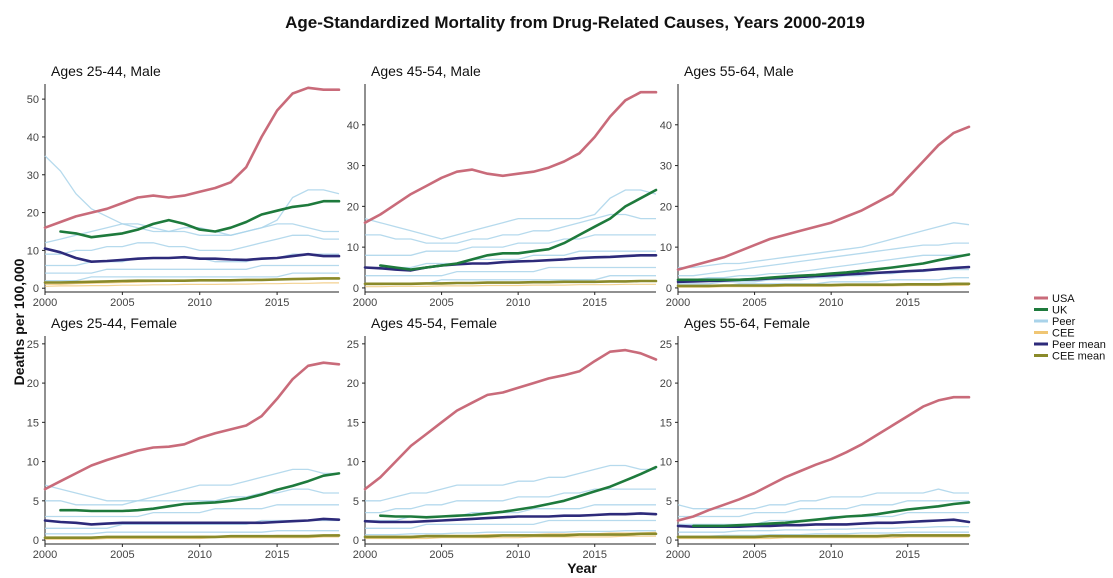 The image size is (1113, 578). Describe the element at coordinates (582, 568) in the screenshot. I see `x-axis-label: Year` at that location.